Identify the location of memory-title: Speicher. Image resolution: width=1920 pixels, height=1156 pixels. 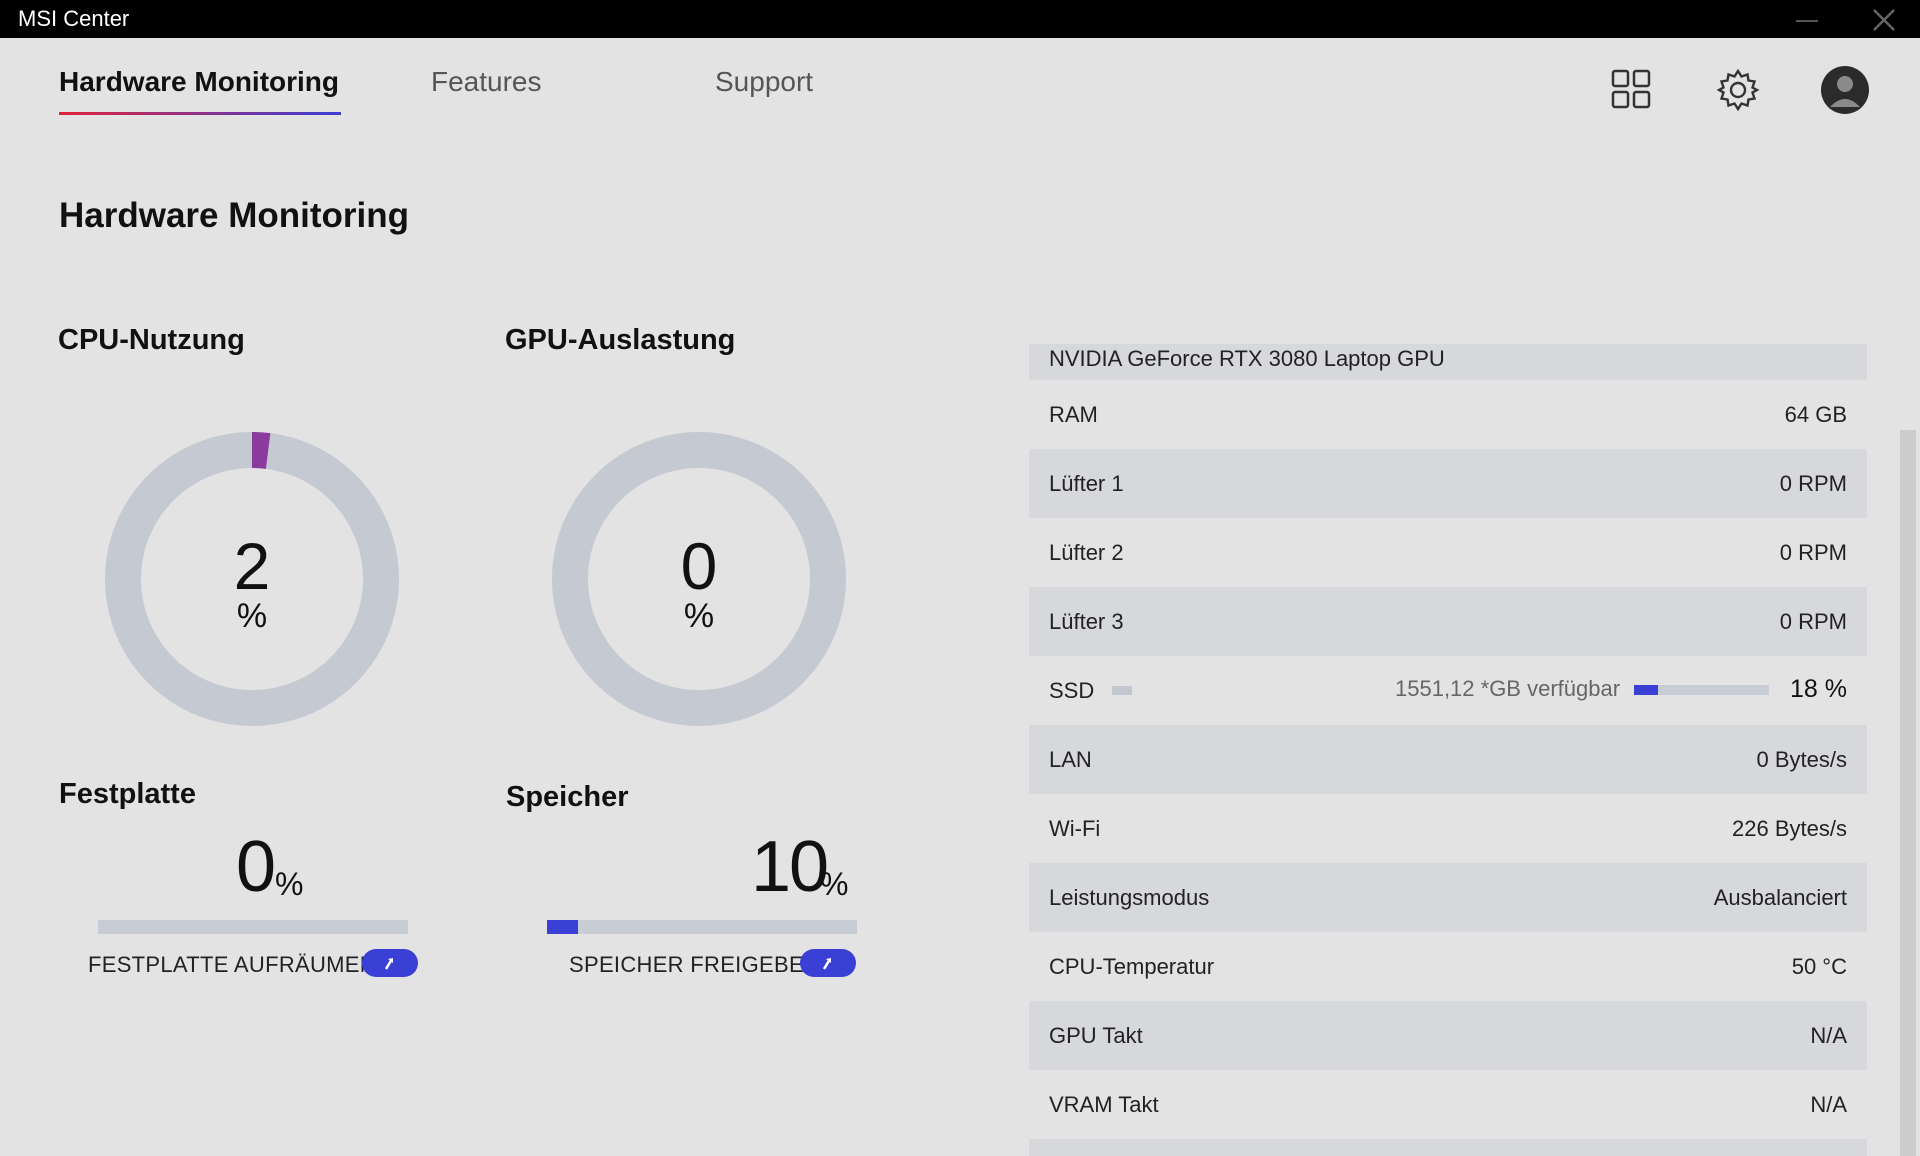
(567, 797).